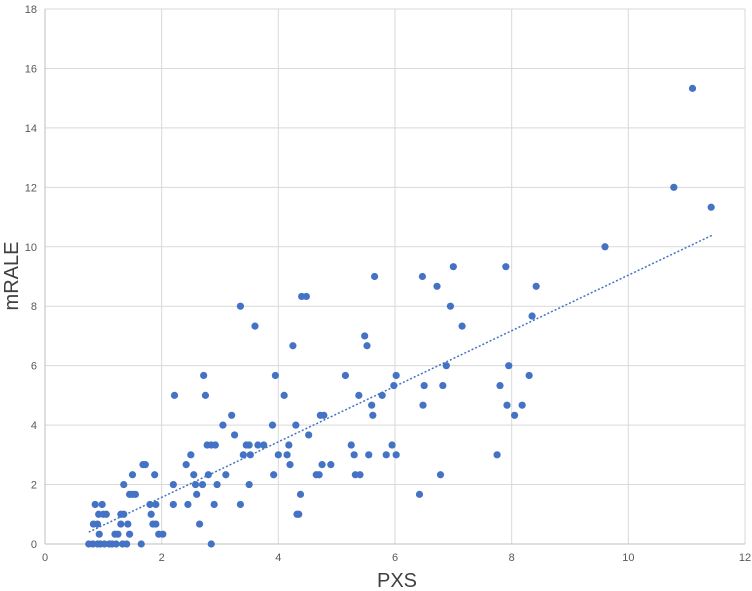  Describe the element at coordinates (34, 426) in the screenshot. I see `y-tick-label: 4` at that location.